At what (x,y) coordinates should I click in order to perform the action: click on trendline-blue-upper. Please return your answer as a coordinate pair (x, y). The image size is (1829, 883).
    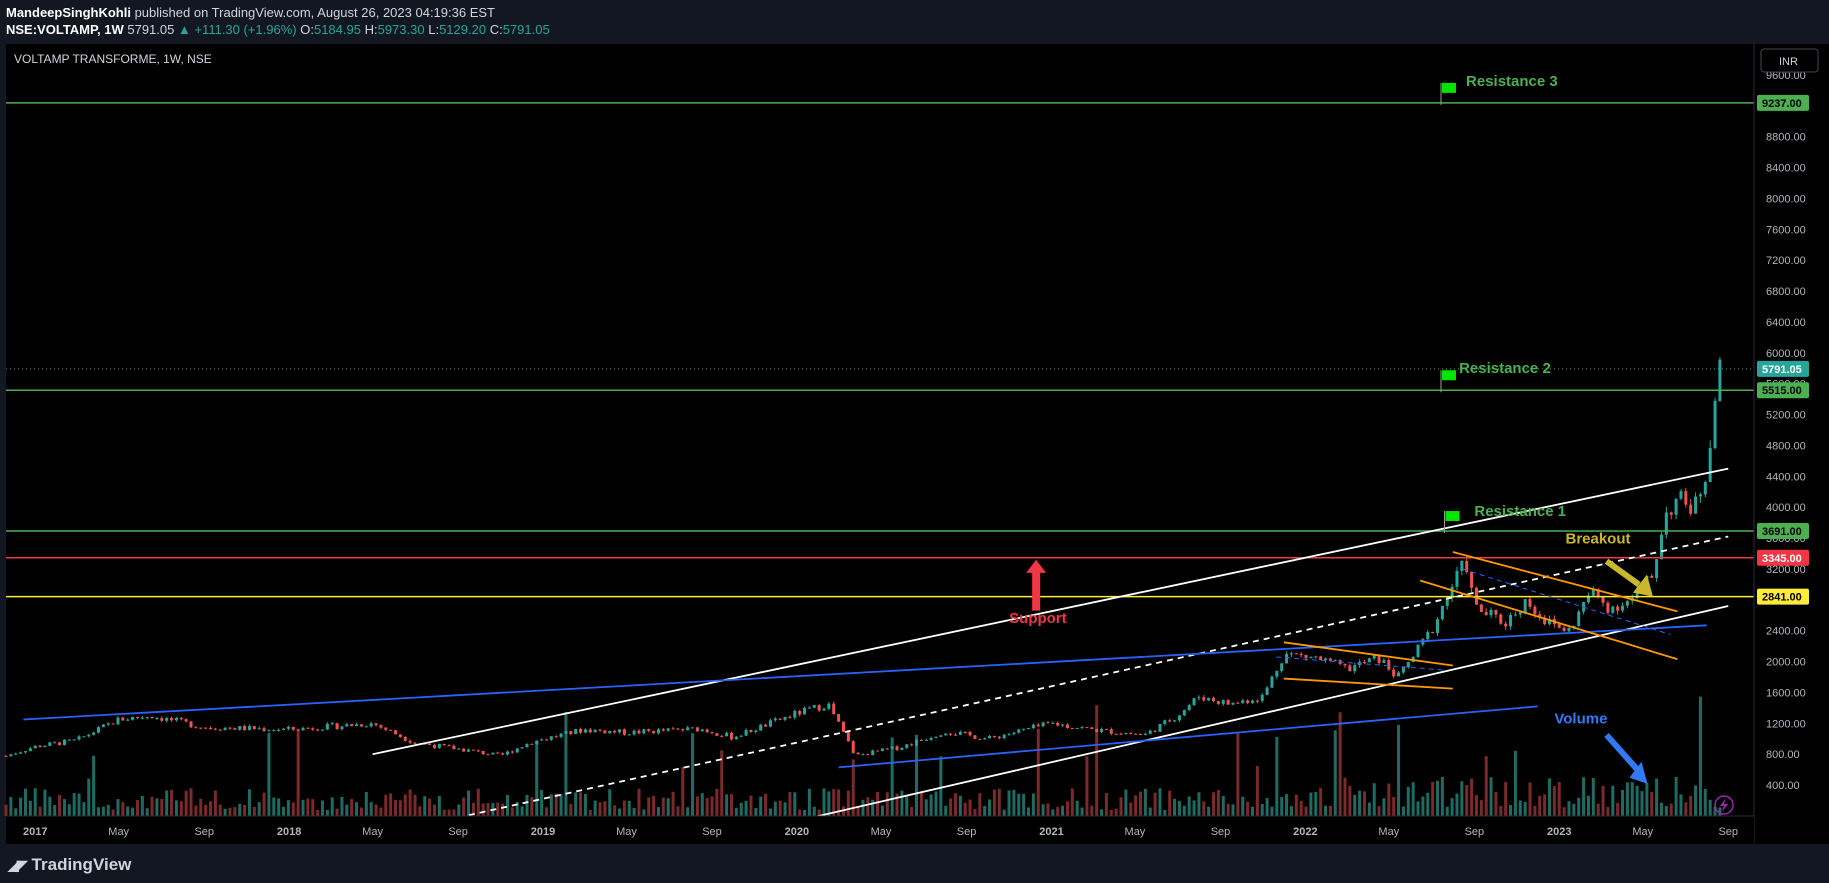
    Looking at the image, I should click on (865, 672).